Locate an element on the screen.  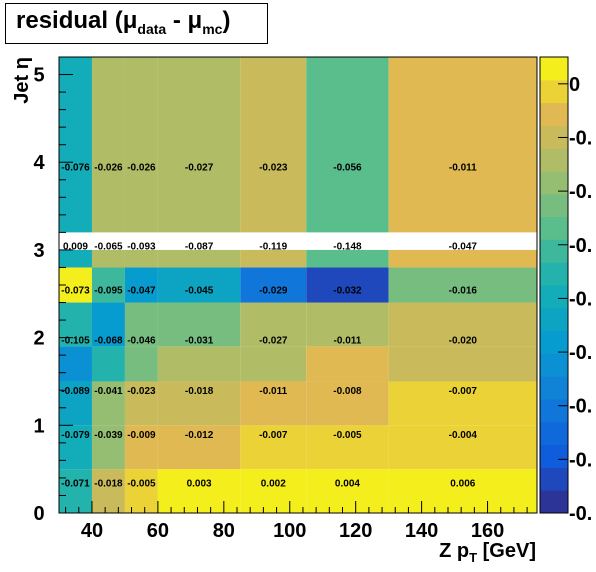
cell-label: 0.009 is located at coordinates (75, 247).